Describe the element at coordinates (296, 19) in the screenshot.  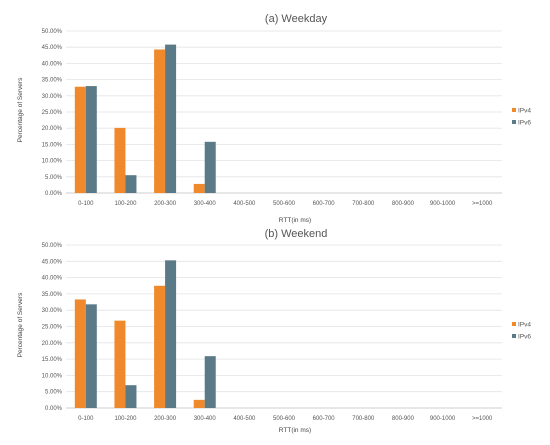
I see `chart-title: (a) Weekday` at that location.